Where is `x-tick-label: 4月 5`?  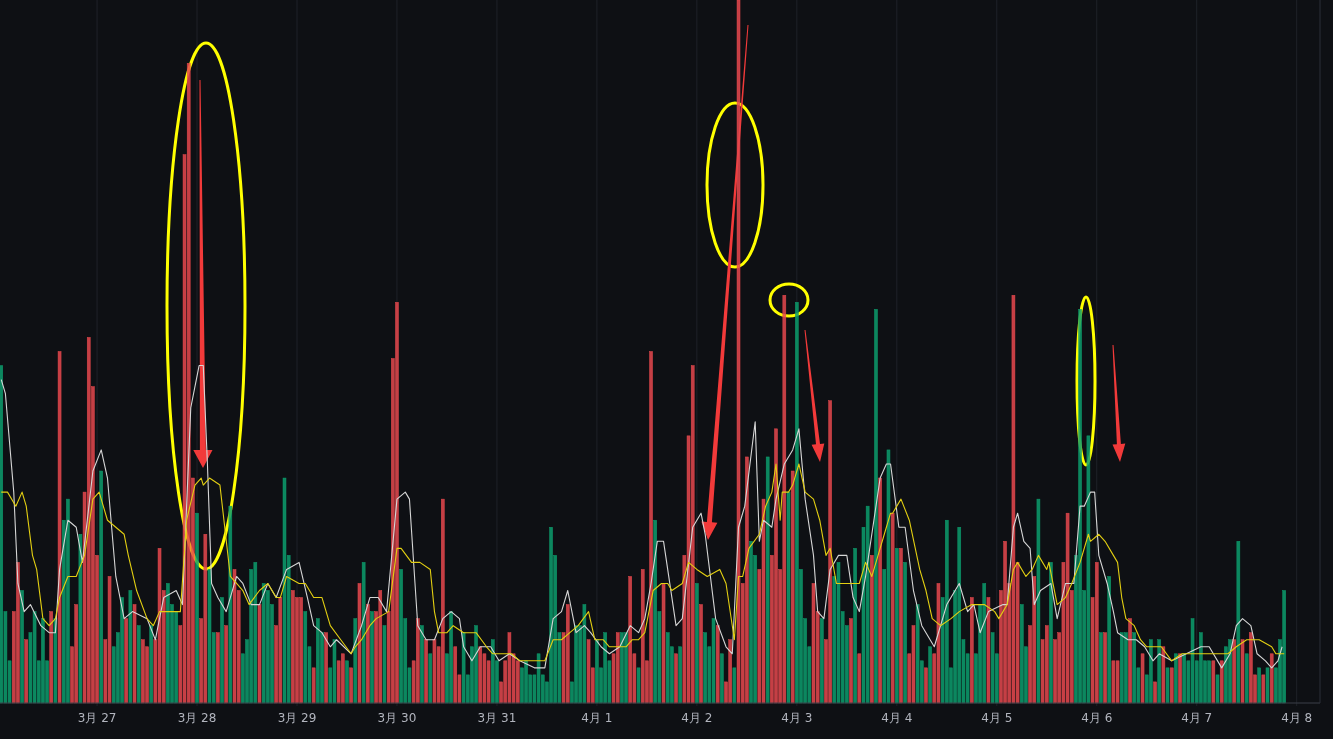 x-tick-label: 4月 5 is located at coordinates (997, 718).